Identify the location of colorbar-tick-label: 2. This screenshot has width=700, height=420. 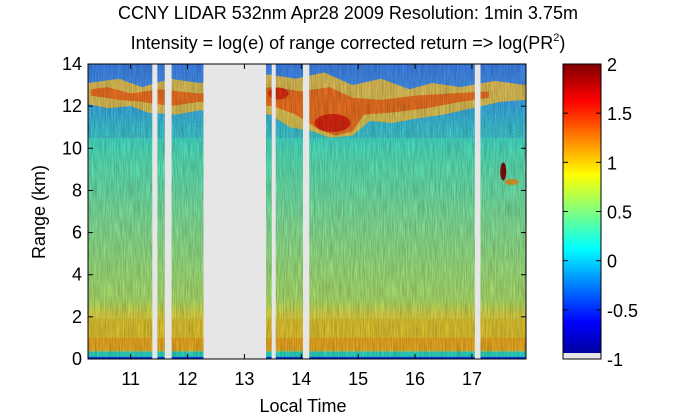
(612, 65).